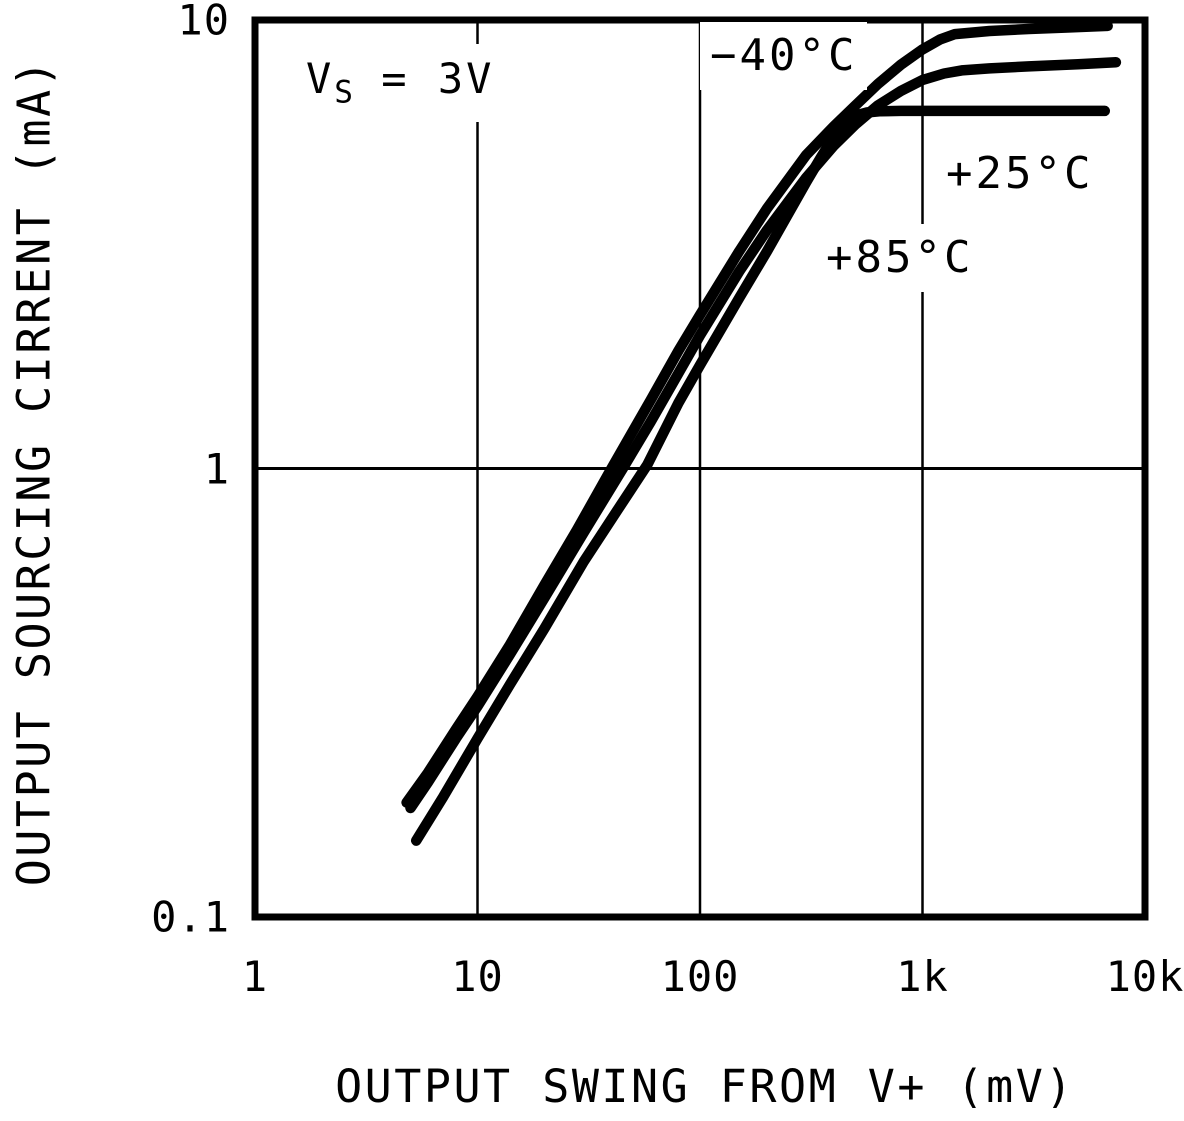 The height and width of the screenshot is (1121, 1184). What do you see at coordinates (203, 22) in the screenshot?
I see `y-tick-10: 10` at bounding box center [203, 22].